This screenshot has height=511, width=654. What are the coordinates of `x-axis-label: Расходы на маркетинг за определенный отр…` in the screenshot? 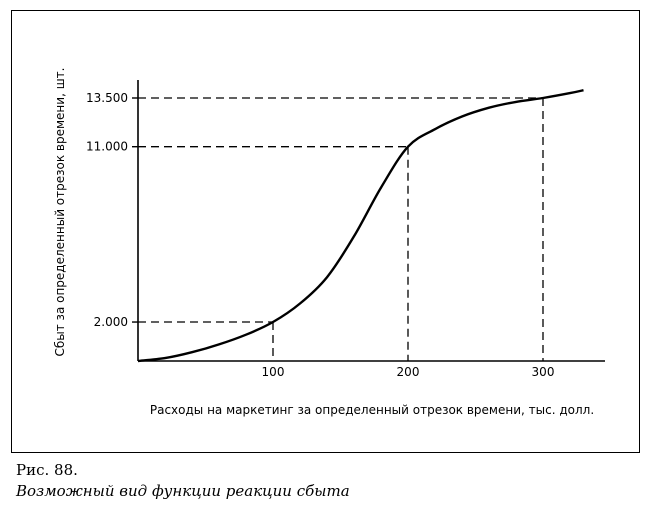 It's located at (372, 410).